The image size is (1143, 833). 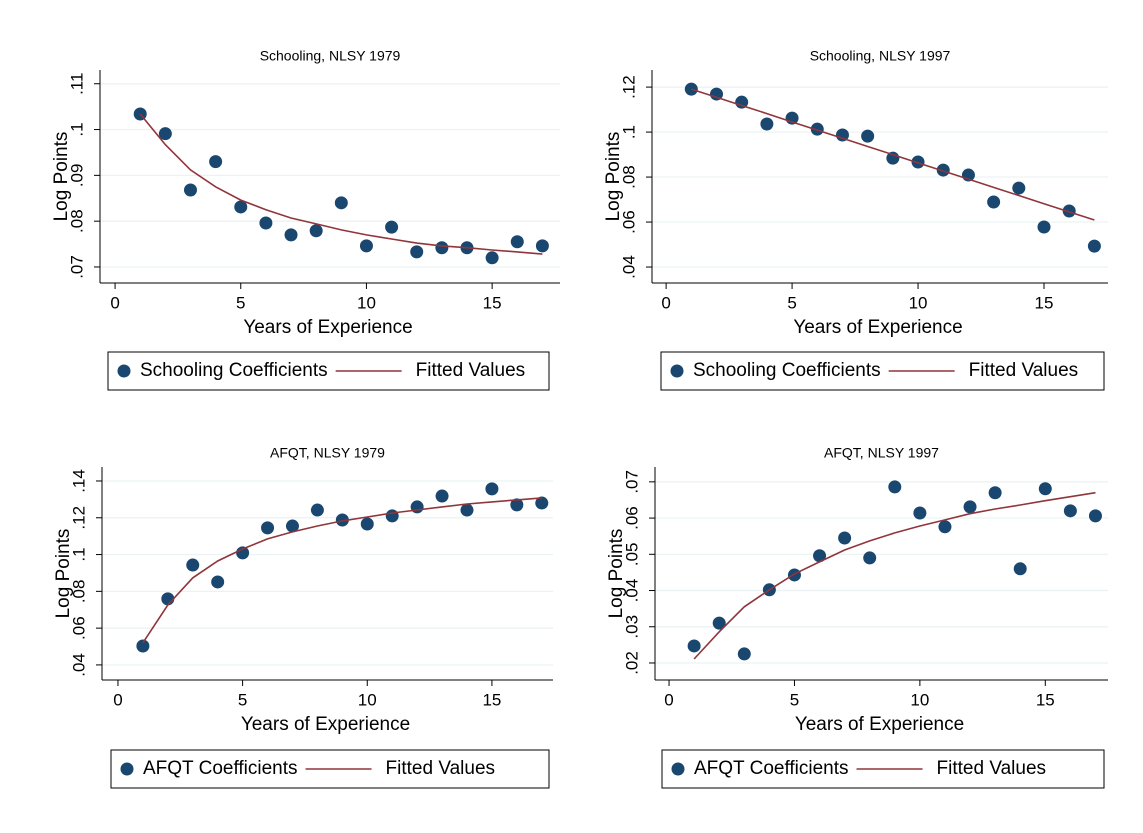 I want to click on chart-title: Schooling, NLSY 1979, so click(x=330, y=56).